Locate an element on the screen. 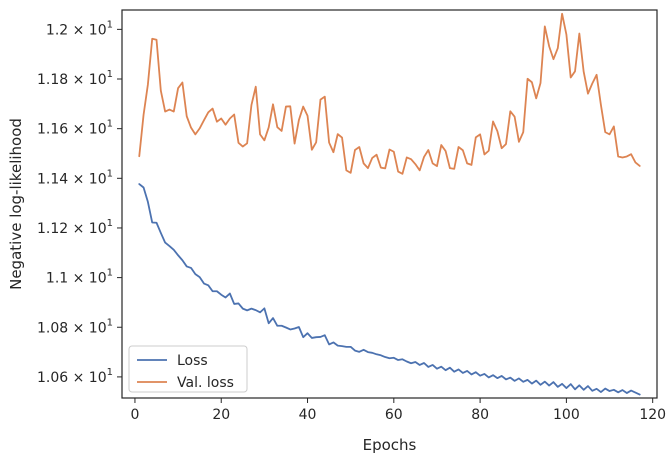 The image size is (666, 463). y-tick-label: 1.2 × 10¹ is located at coordinates (79, 28).